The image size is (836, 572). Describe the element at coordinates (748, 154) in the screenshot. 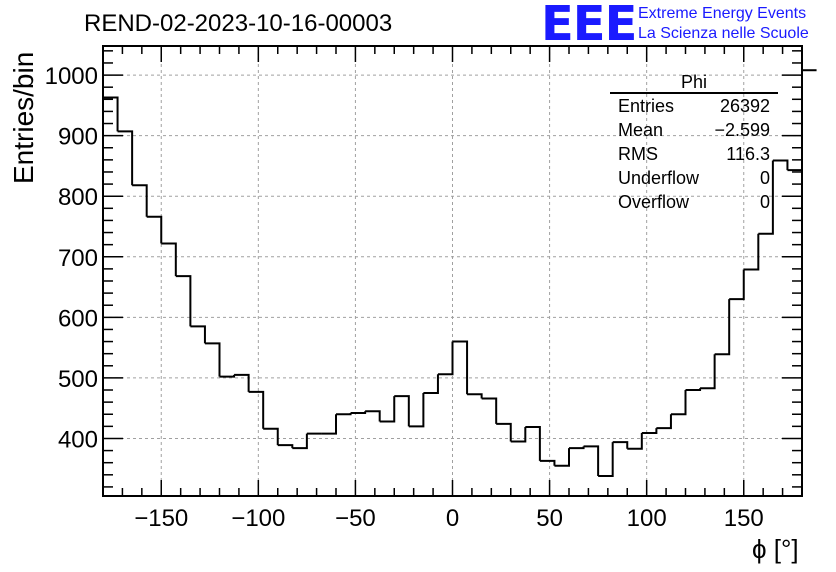

I see `stats-value: 116.3` at that location.